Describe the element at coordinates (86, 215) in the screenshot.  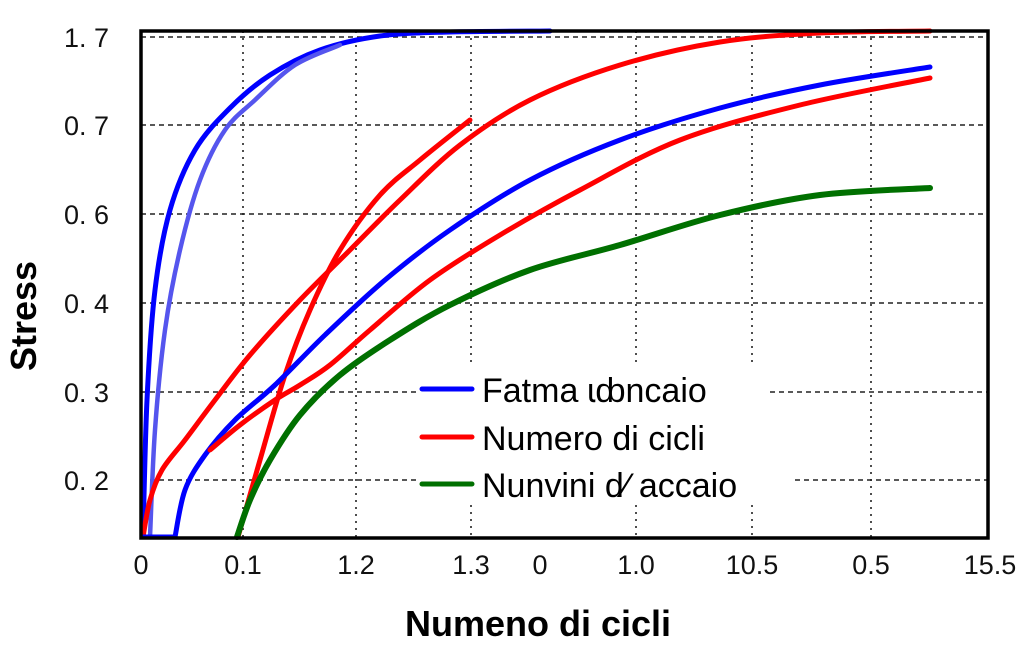
I see `y-tick-label: 0. 6` at that location.